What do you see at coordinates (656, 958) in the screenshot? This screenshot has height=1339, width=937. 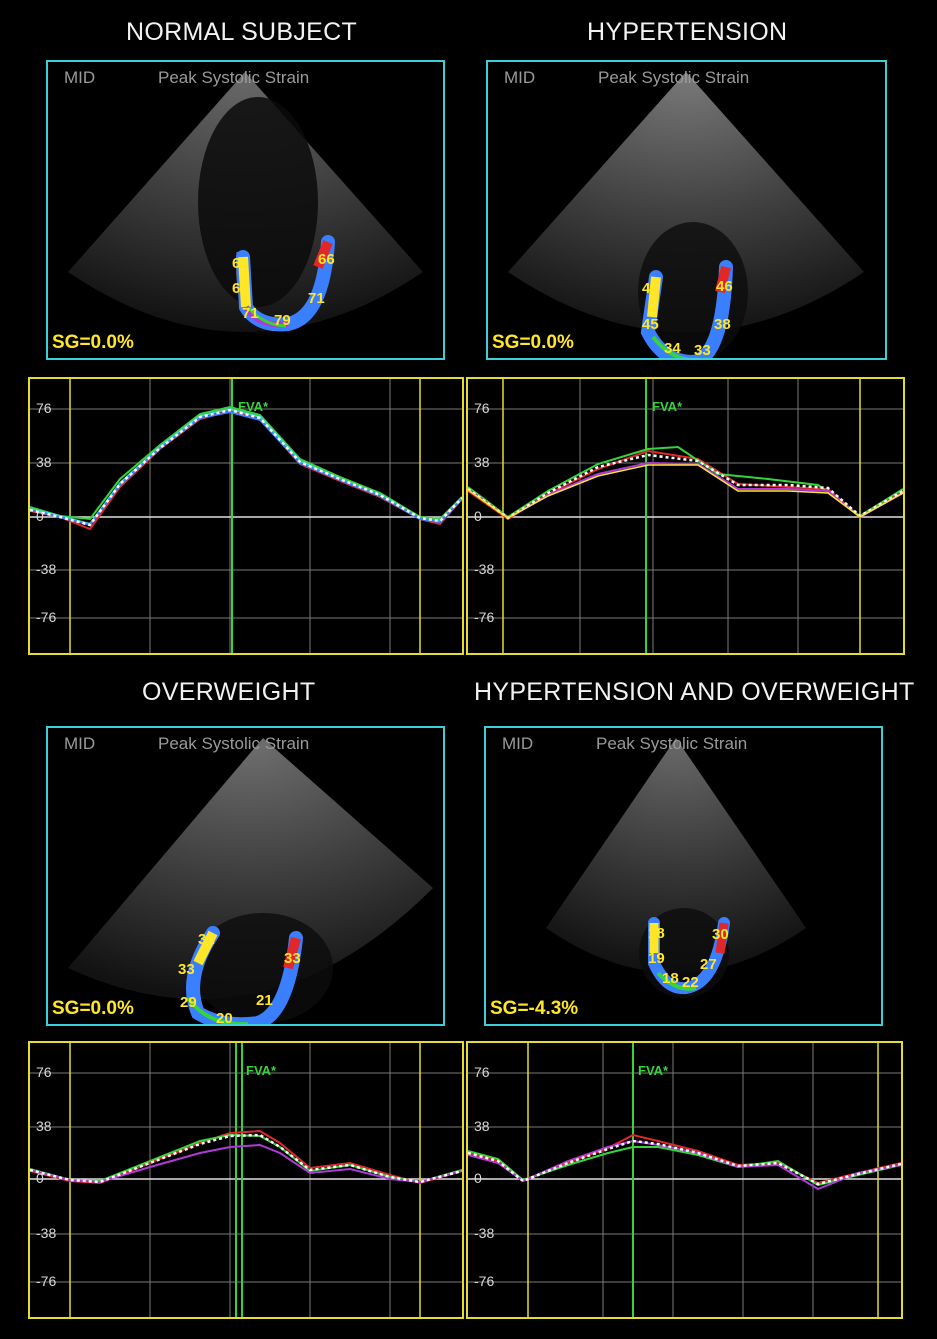 I see `segment-value: 19` at bounding box center [656, 958].